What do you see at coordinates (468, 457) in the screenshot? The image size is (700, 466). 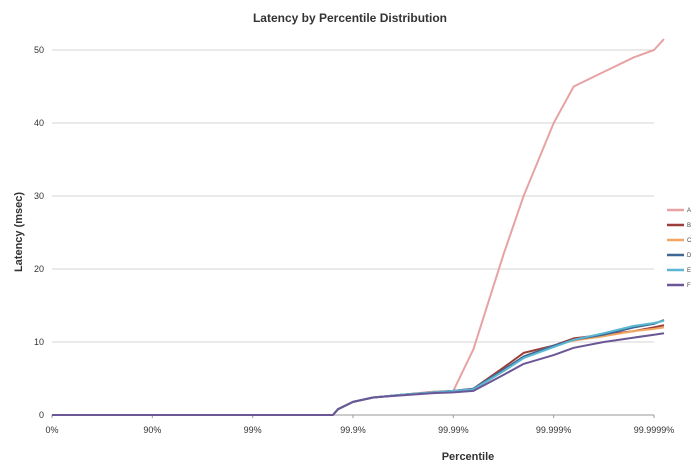 I see `x-axis-label: Percentile` at bounding box center [468, 457].